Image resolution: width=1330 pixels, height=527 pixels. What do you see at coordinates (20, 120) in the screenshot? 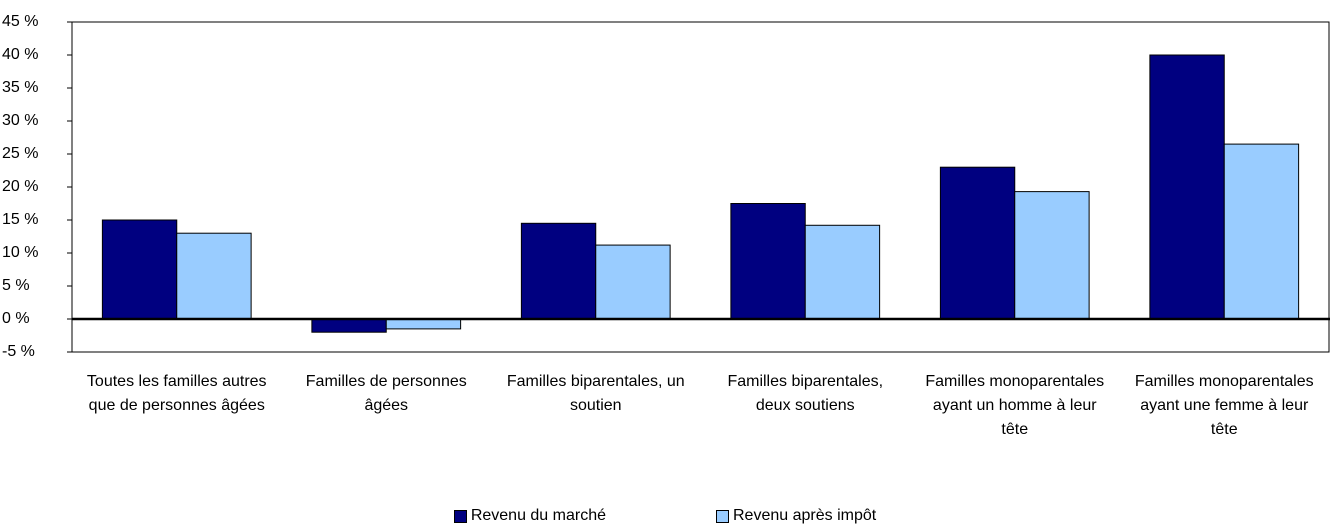
I see `y-tick-label: 30 %` at bounding box center [20, 120].